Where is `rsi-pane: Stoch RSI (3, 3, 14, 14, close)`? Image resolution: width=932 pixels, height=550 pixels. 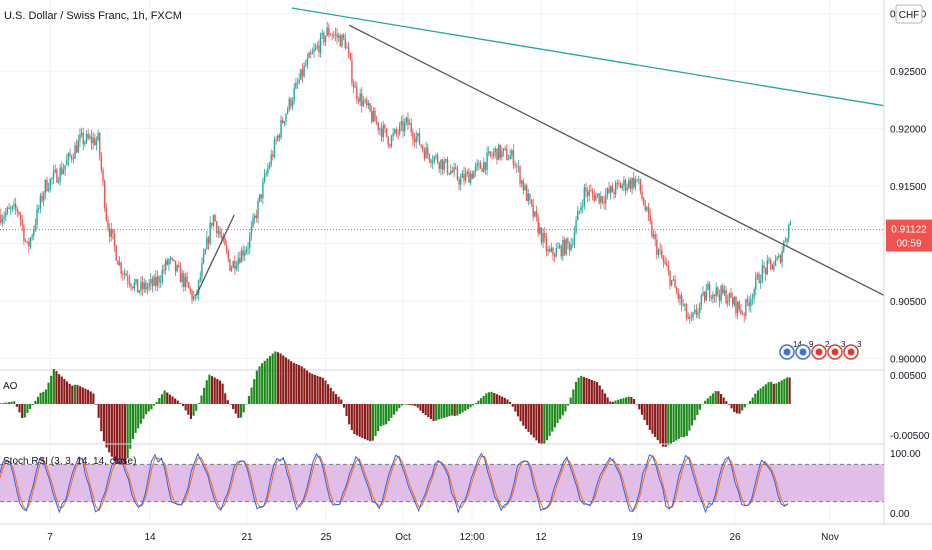
rsi-pane: Stoch RSI (3, 3, 14, 14, close) is located at coordinates (442, 483).